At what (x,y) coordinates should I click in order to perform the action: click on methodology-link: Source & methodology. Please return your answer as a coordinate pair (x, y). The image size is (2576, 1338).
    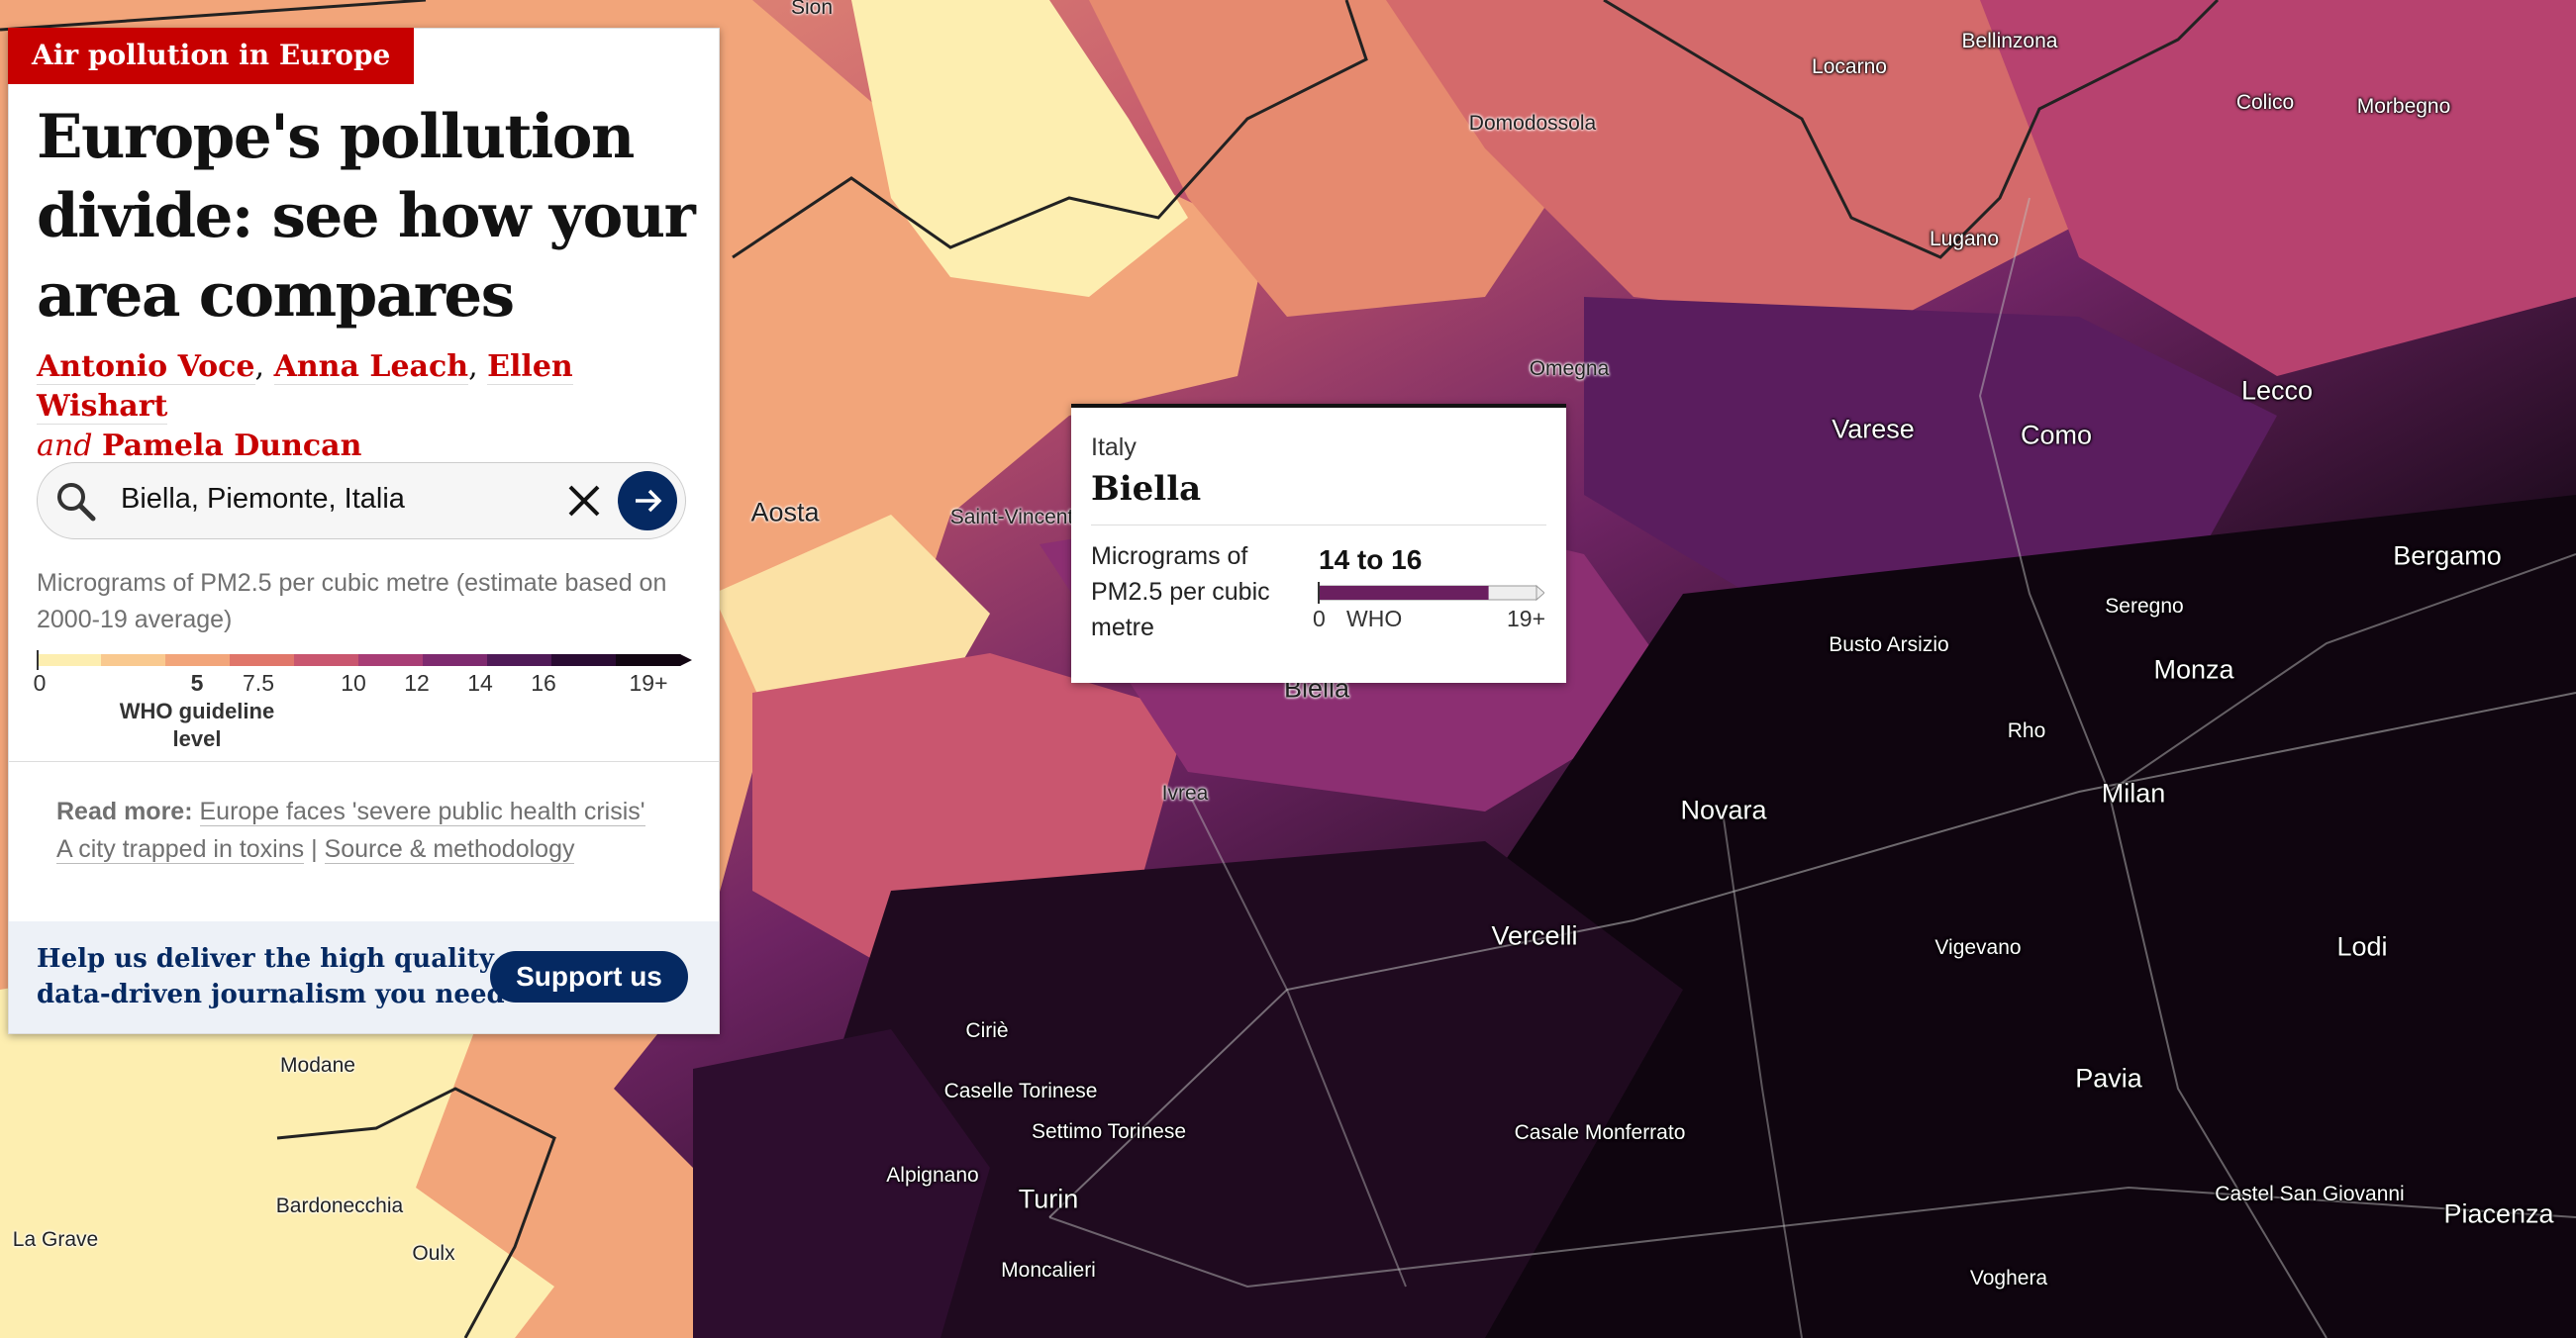
    Looking at the image, I should click on (450, 849).